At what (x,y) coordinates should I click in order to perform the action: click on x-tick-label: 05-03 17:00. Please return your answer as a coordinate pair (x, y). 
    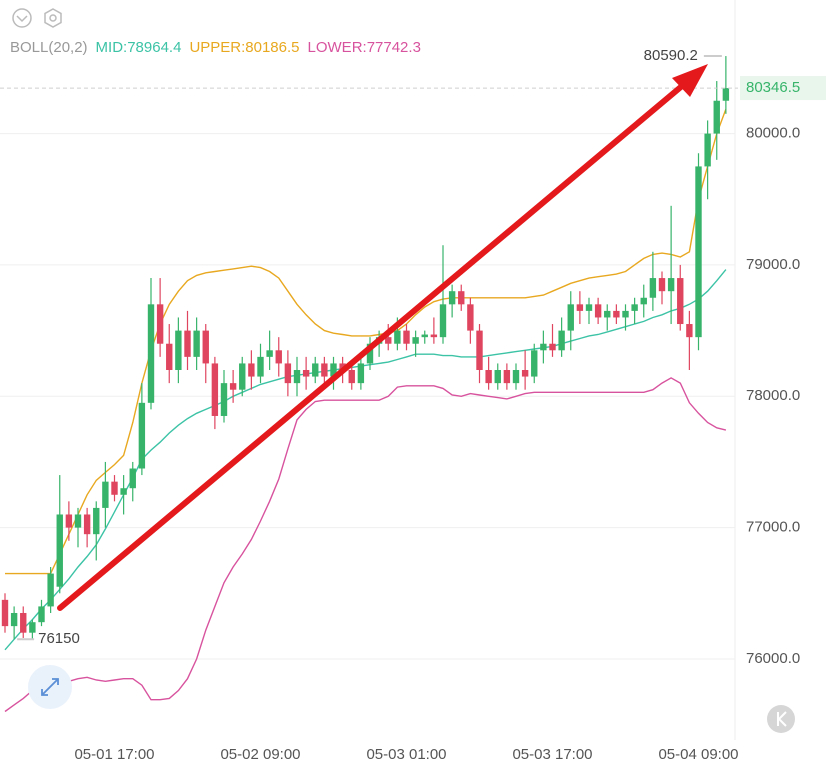
    Looking at the image, I should click on (552, 754).